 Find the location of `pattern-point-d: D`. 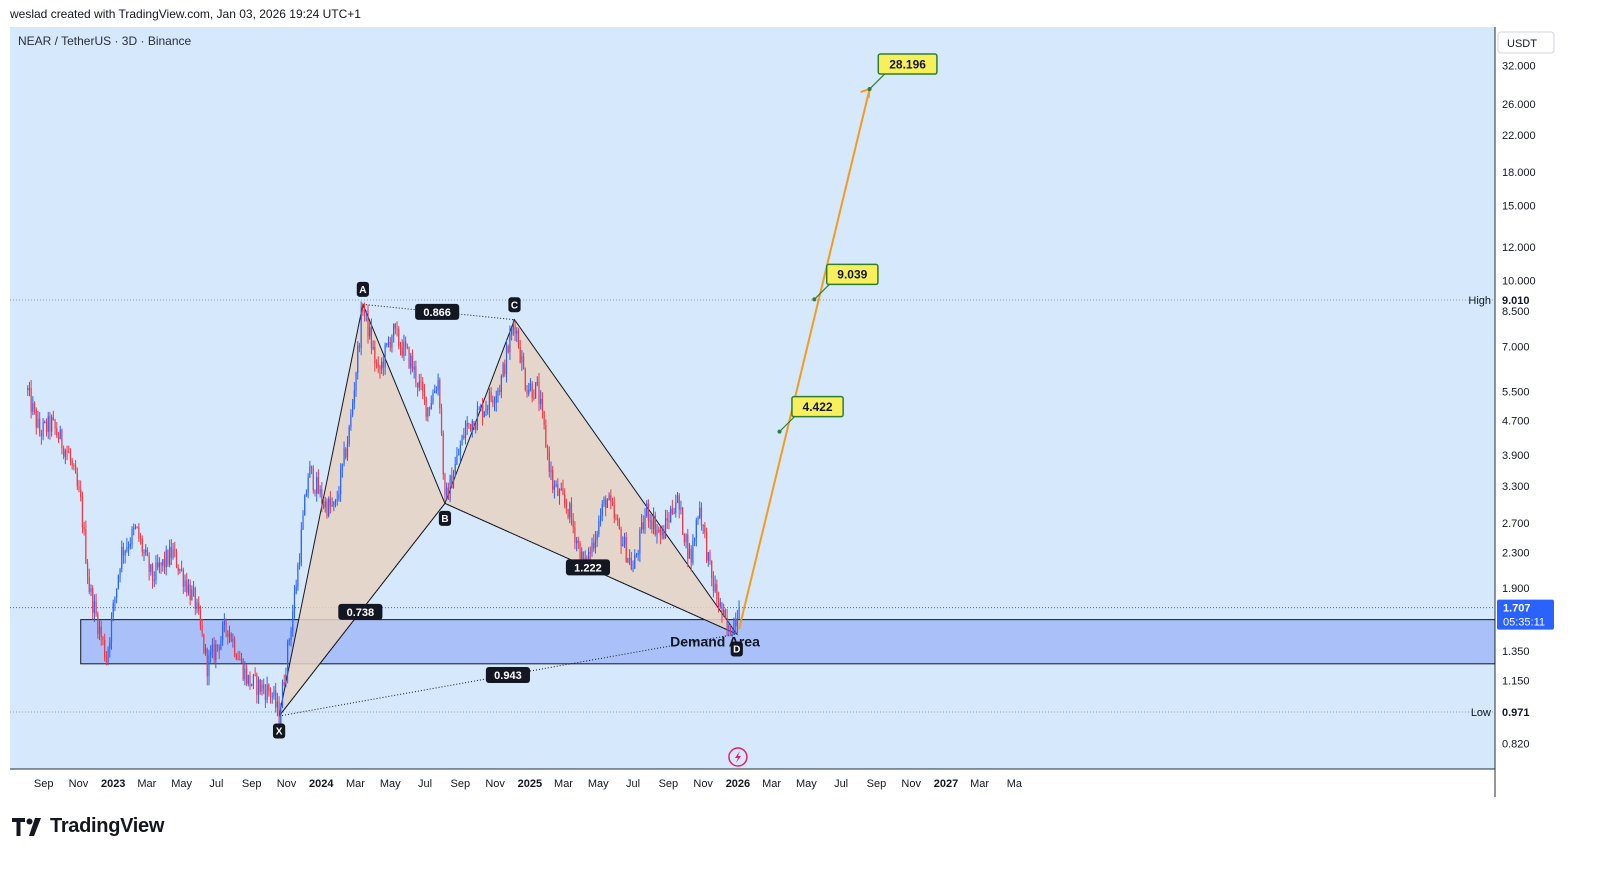

pattern-point-d: D is located at coordinates (736, 649).